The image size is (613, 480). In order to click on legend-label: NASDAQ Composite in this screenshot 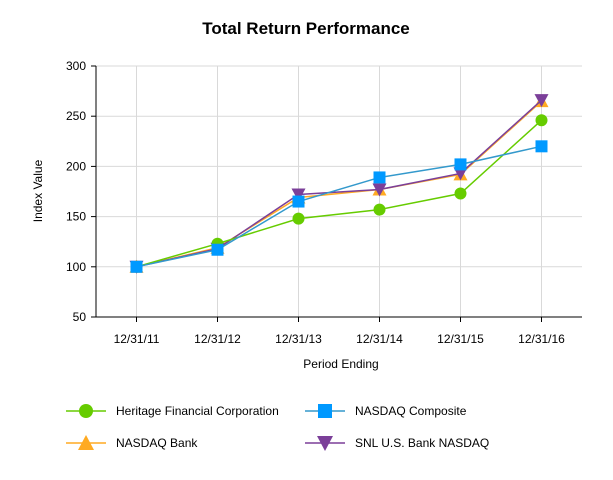, I will do `click(411, 411)`.